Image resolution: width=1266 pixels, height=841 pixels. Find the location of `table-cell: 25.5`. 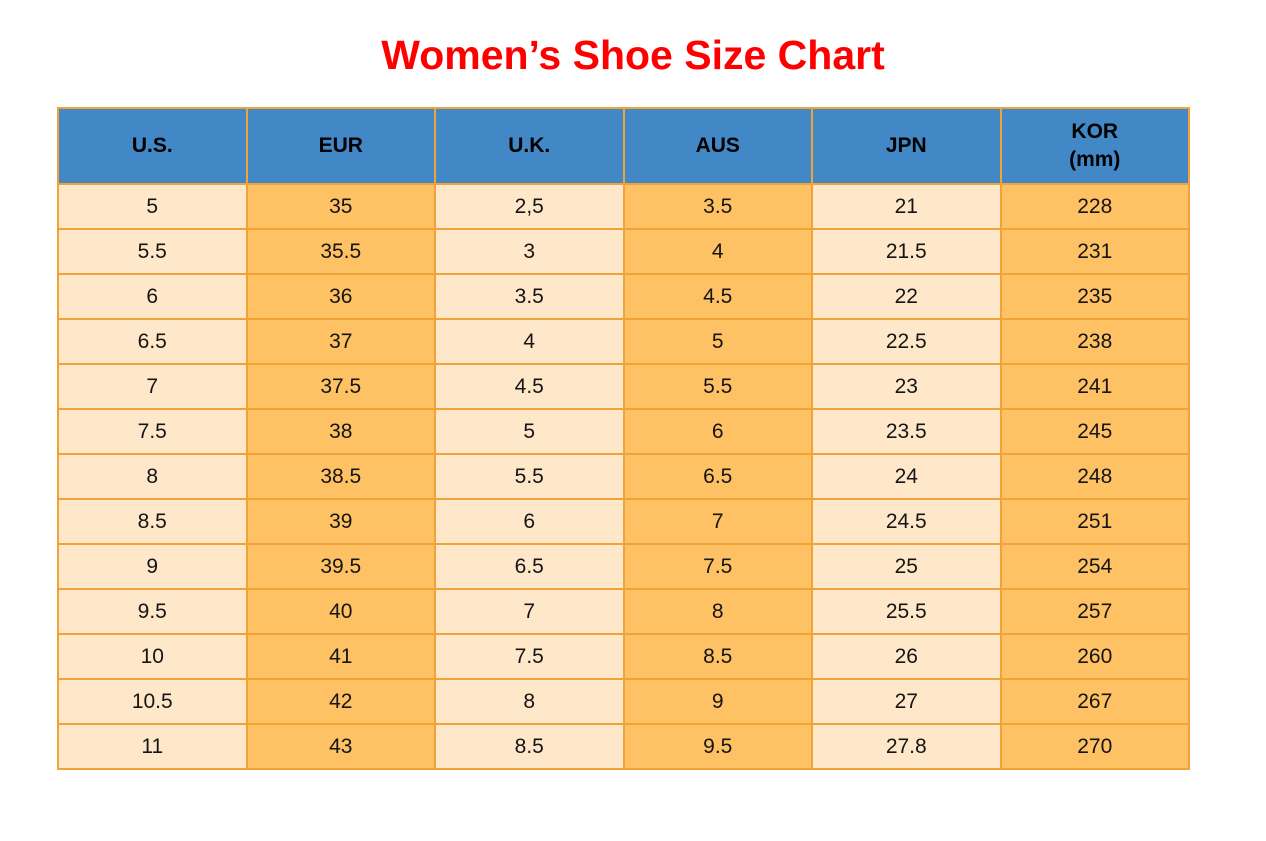

table-cell: 25.5 is located at coordinates (906, 611).